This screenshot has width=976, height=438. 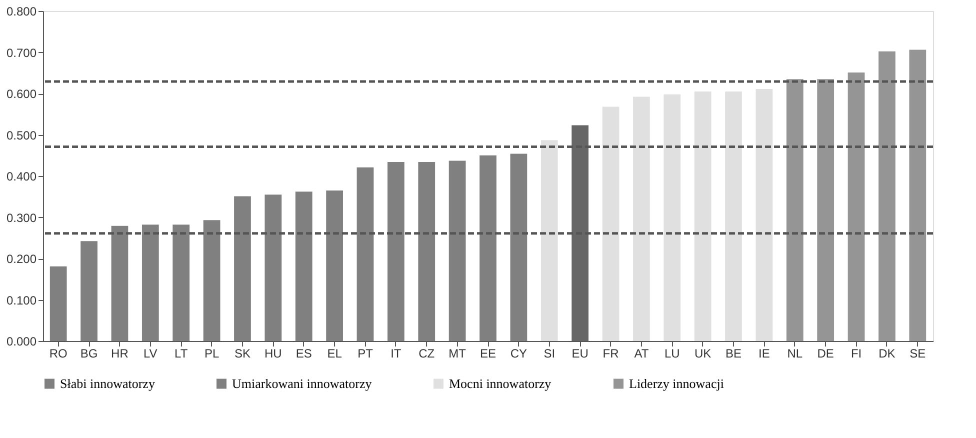 What do you see at coordinates (21, 259) in the screenshot?
I see `y-tick-label: 0.200` at bounding box center [21, 259].